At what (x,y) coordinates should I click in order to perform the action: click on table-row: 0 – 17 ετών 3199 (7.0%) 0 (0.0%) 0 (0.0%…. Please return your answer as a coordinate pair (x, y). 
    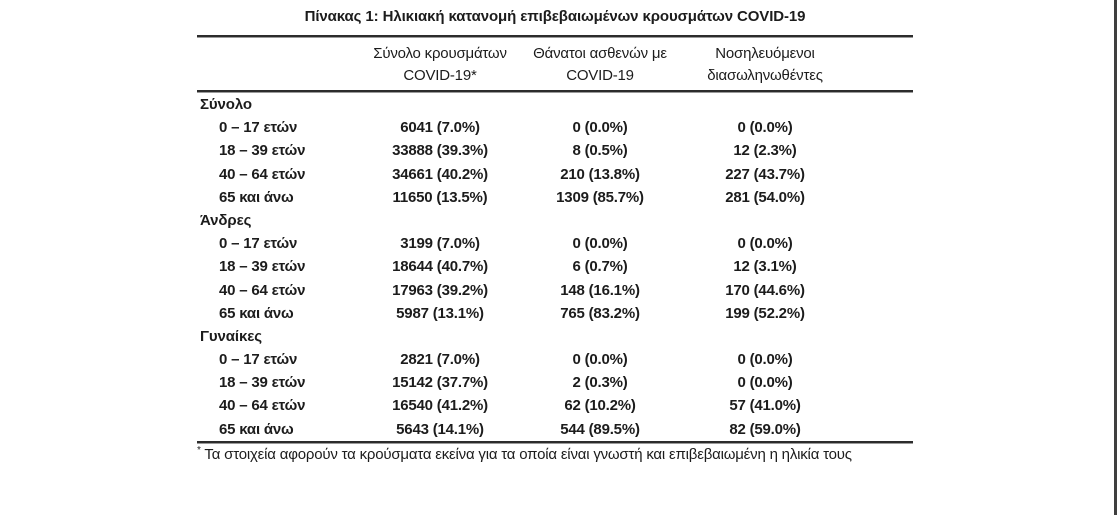
    Looking at the image, I should click on (555, 243).